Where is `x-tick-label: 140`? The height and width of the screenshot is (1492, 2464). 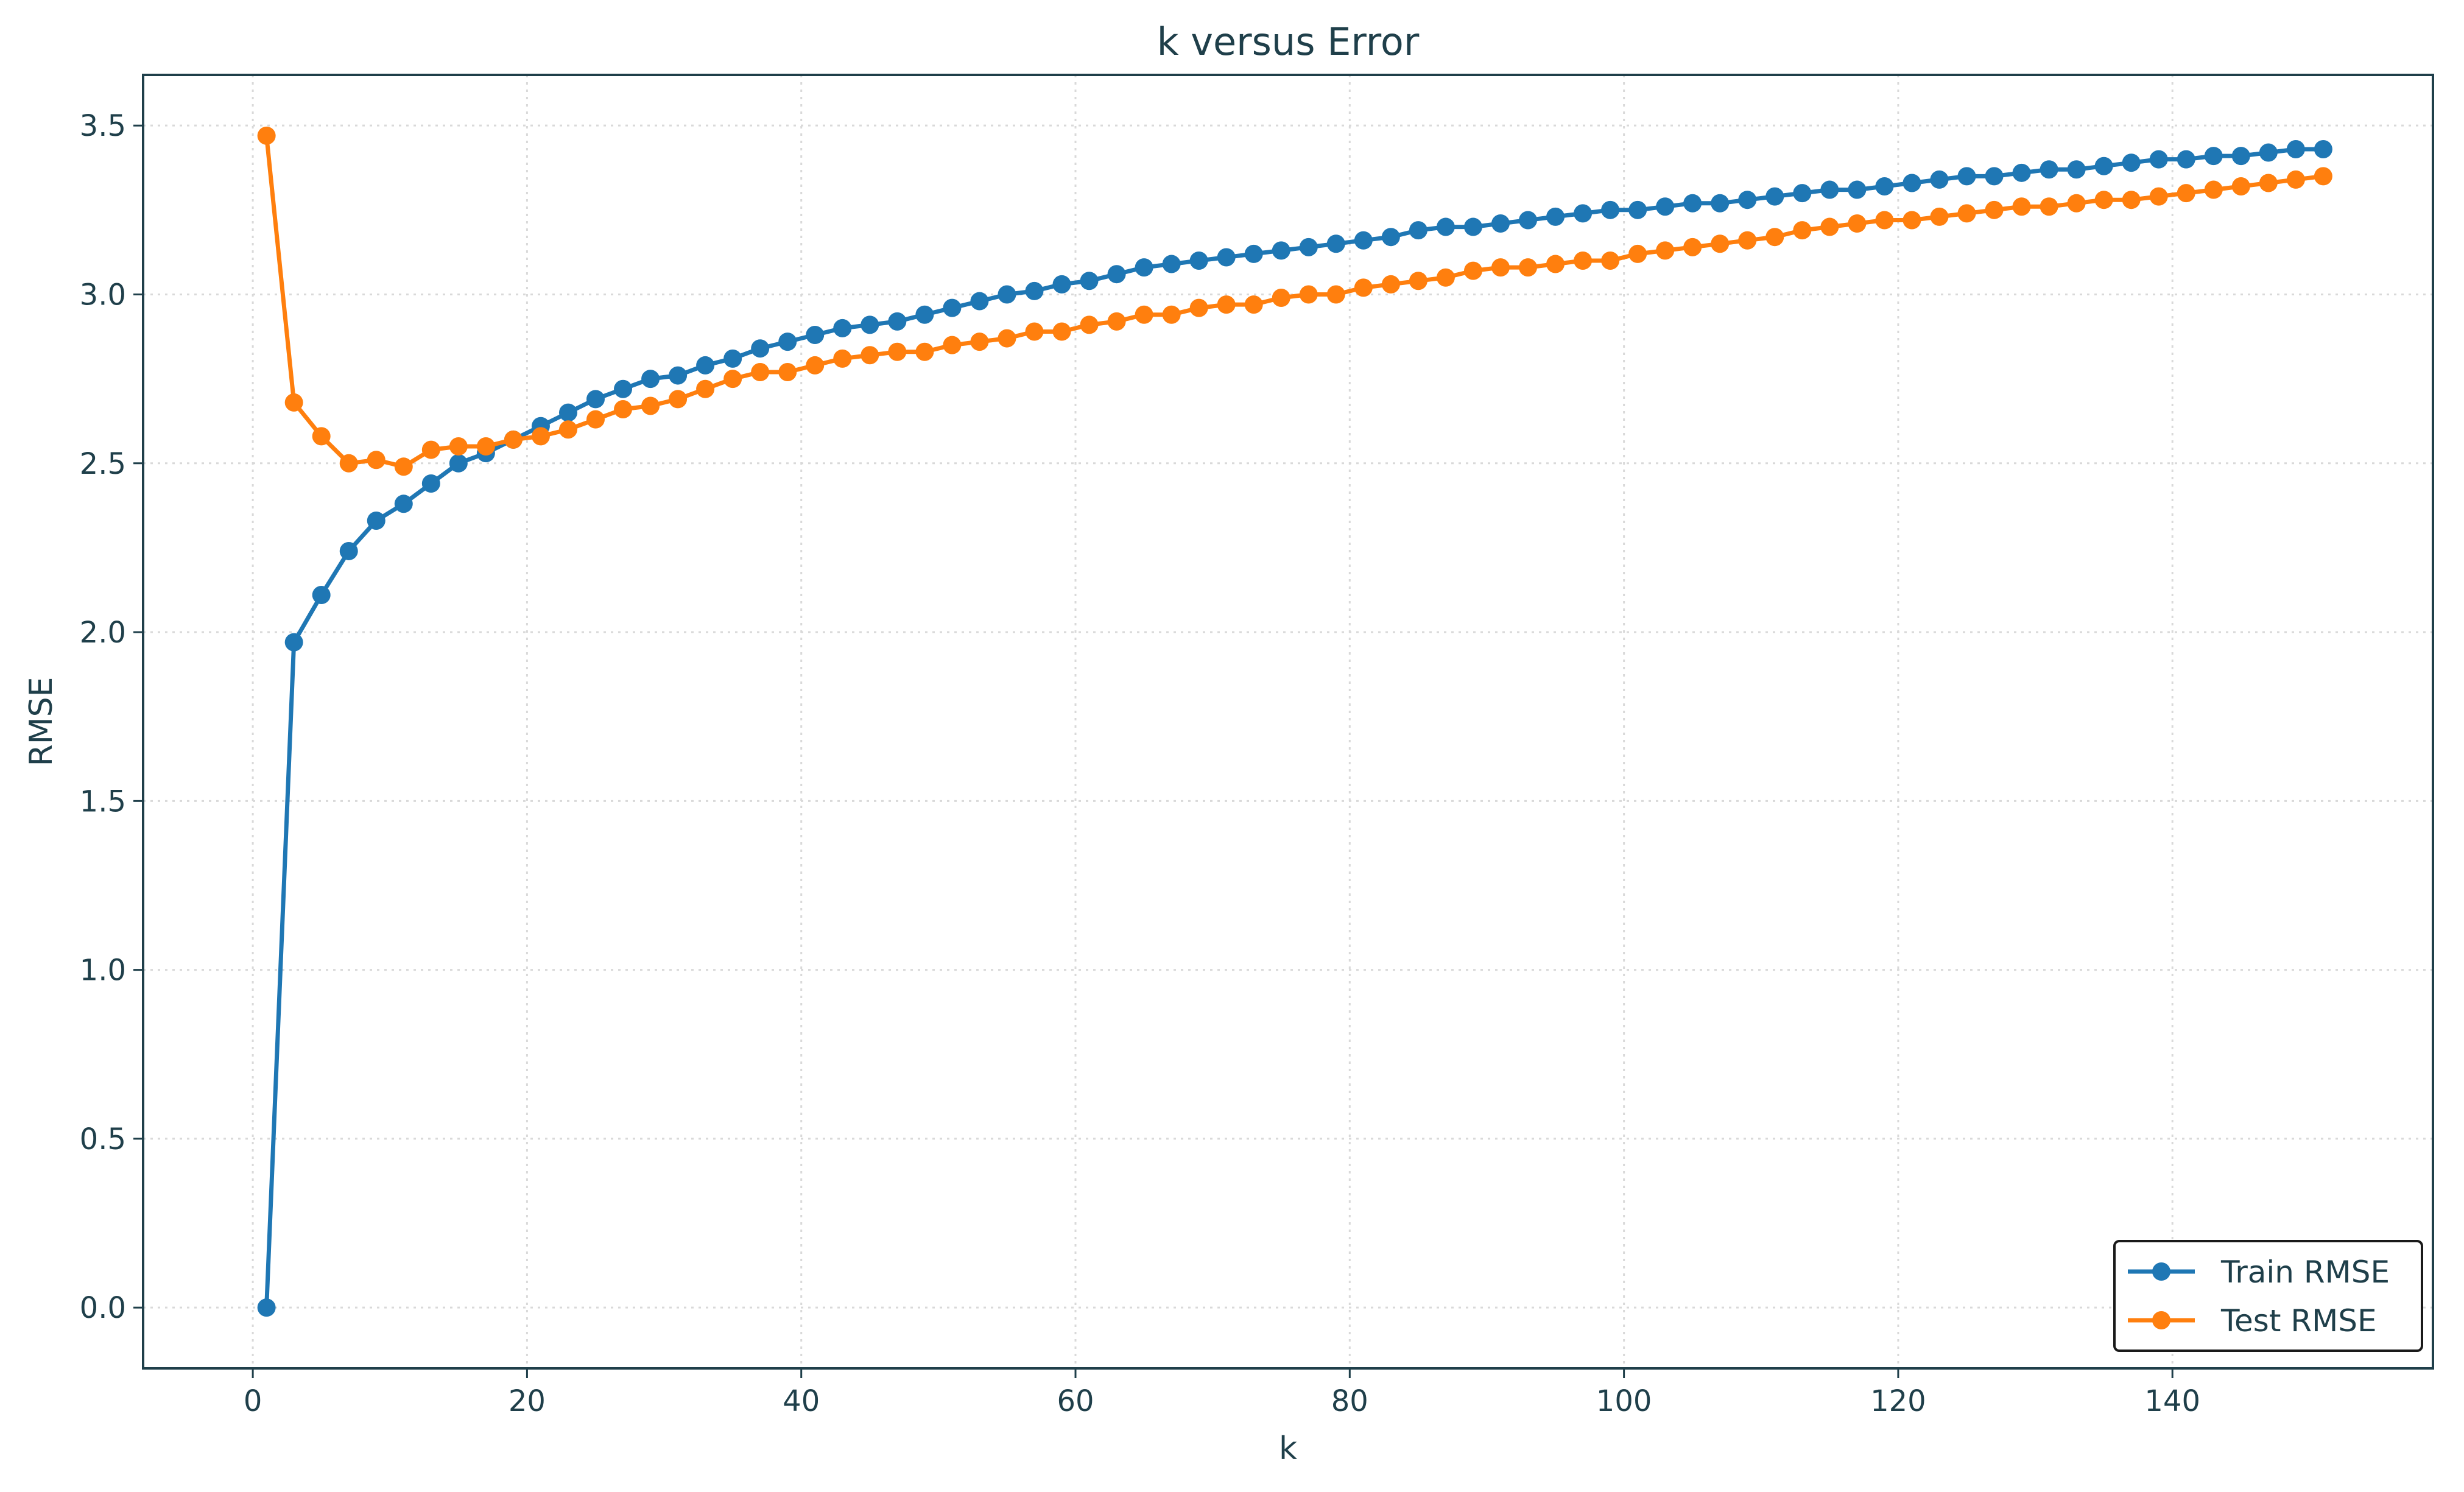 x-tick-label: 140 is located at coordinates (2172, 1401).